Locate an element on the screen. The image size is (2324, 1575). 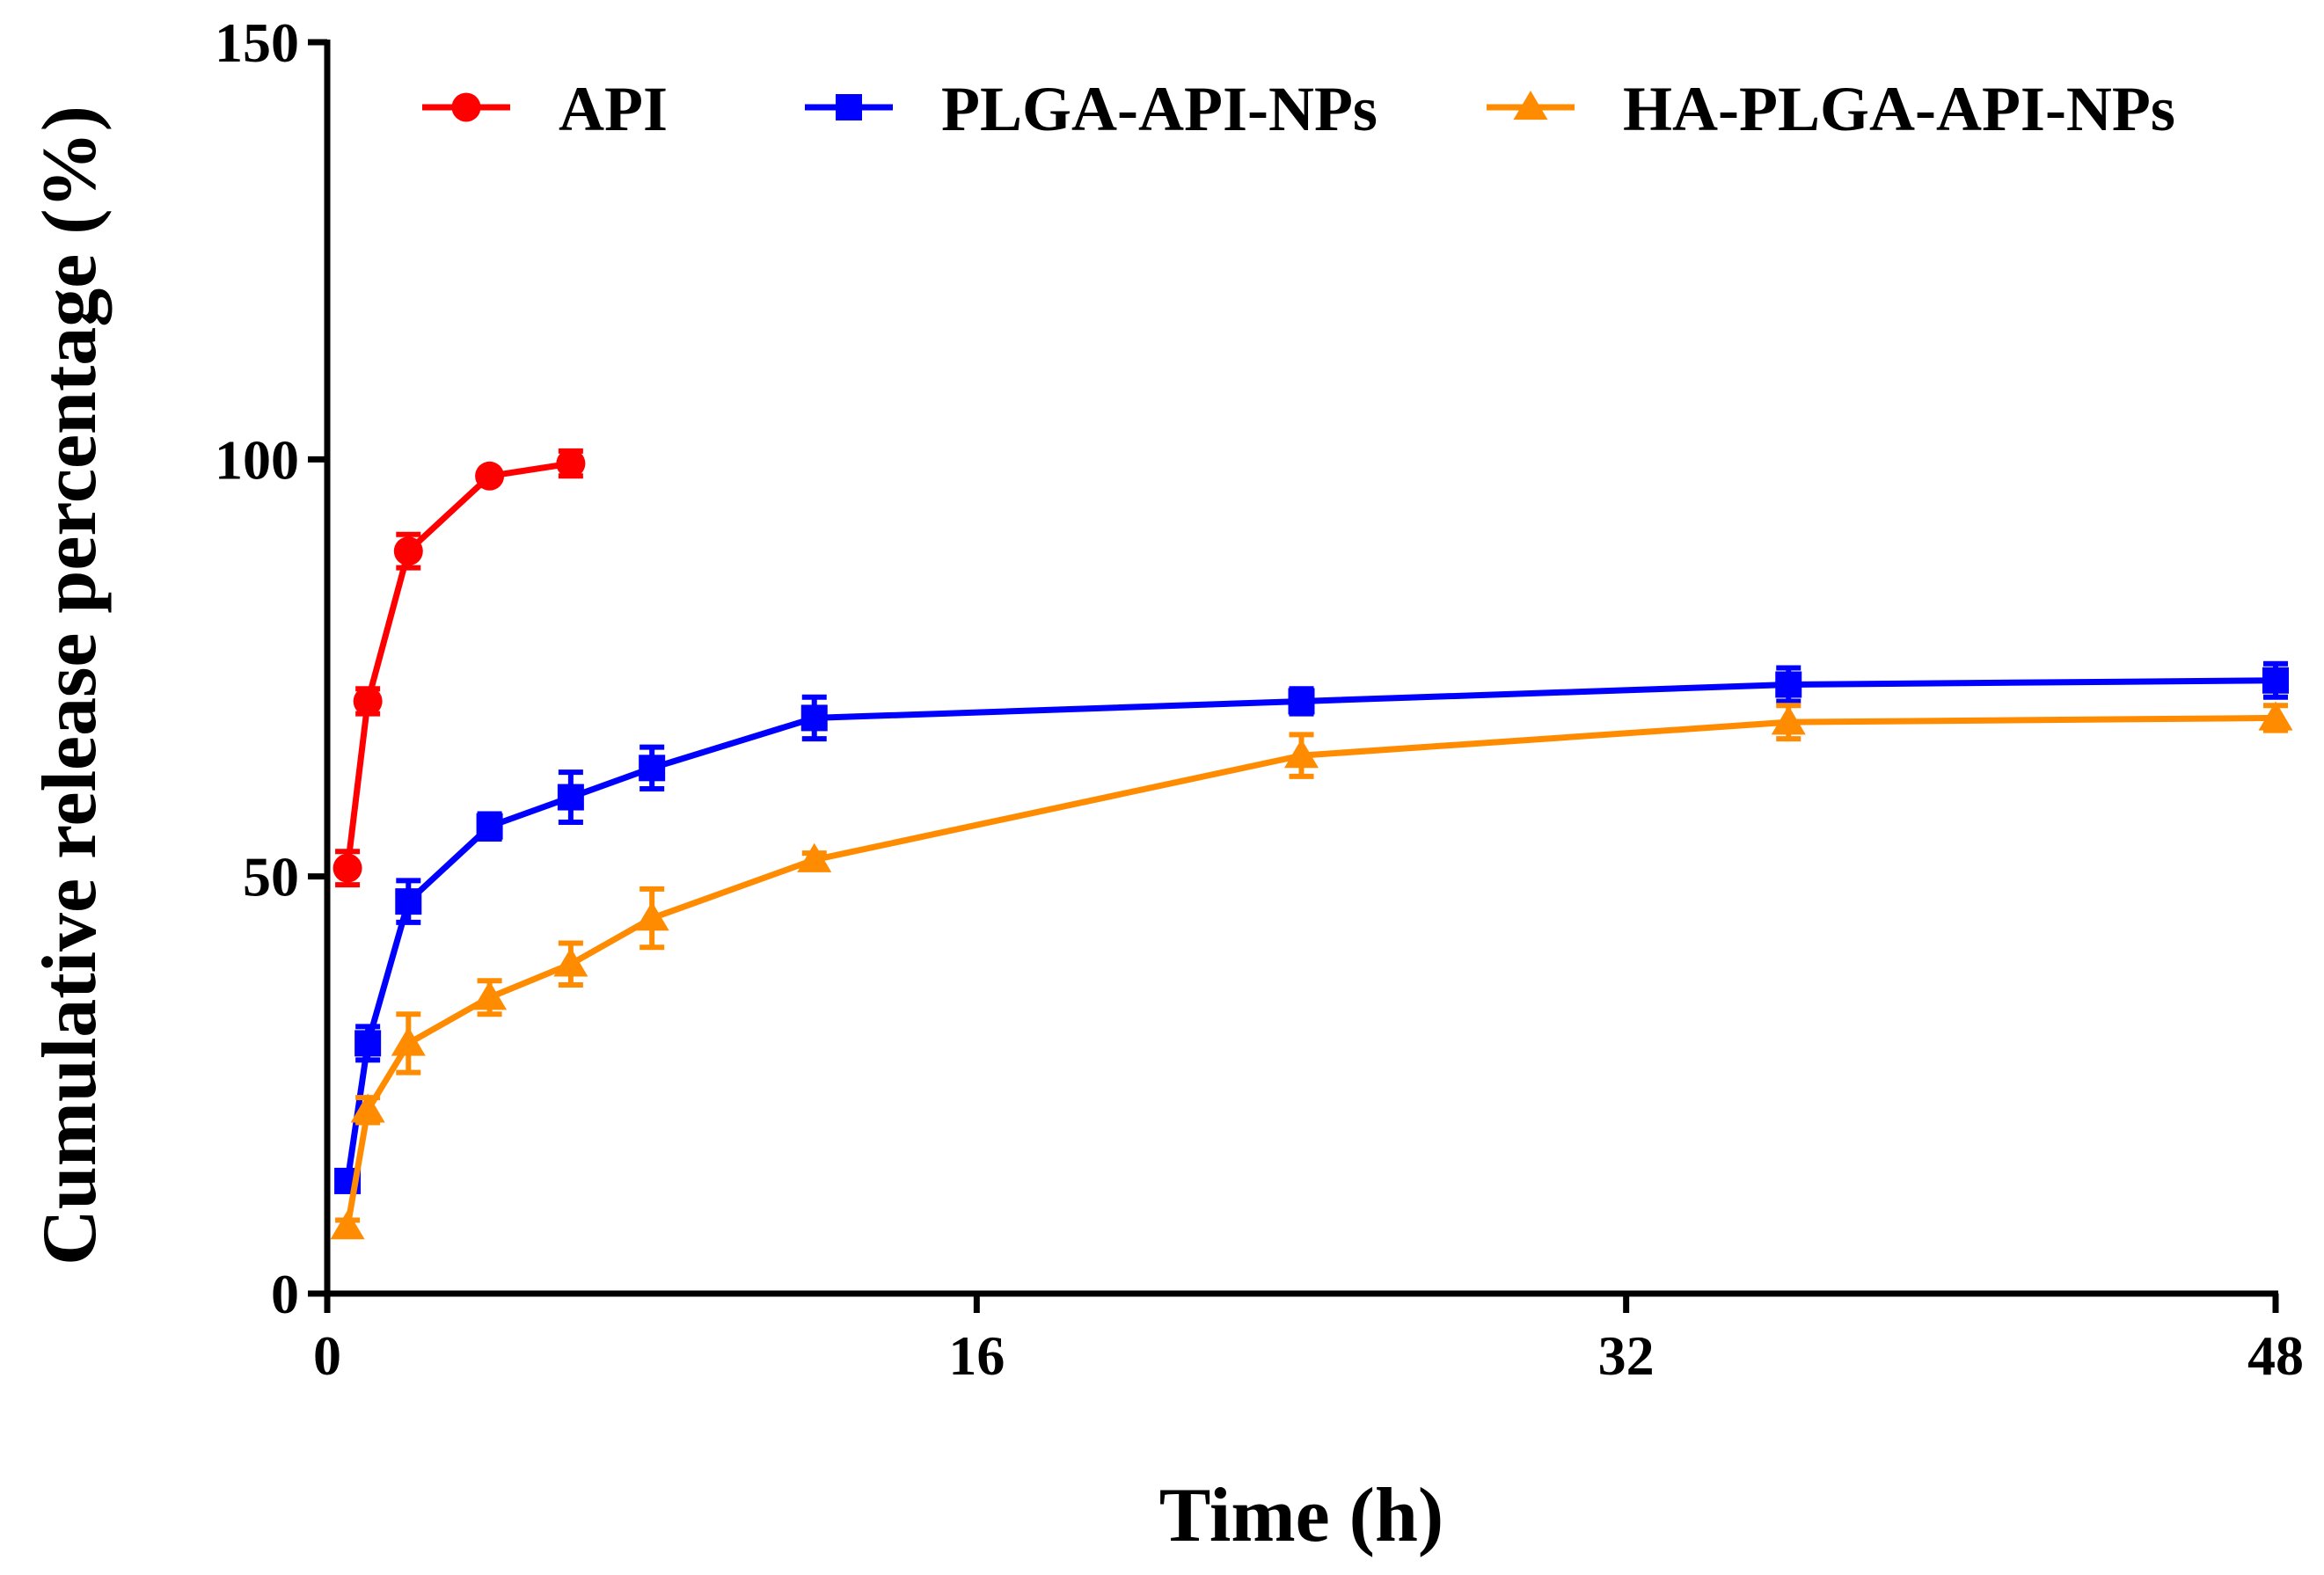
legend-label: API is located at coordinates (614, 109).